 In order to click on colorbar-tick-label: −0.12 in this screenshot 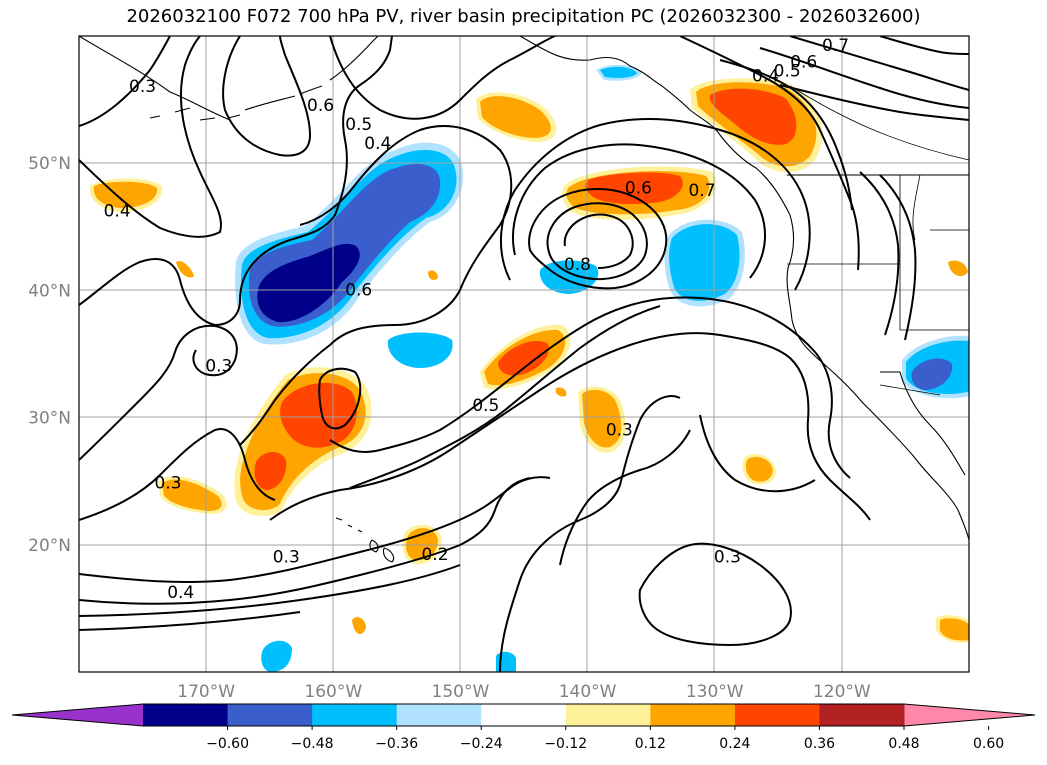, I will do `click(565, 744)`.